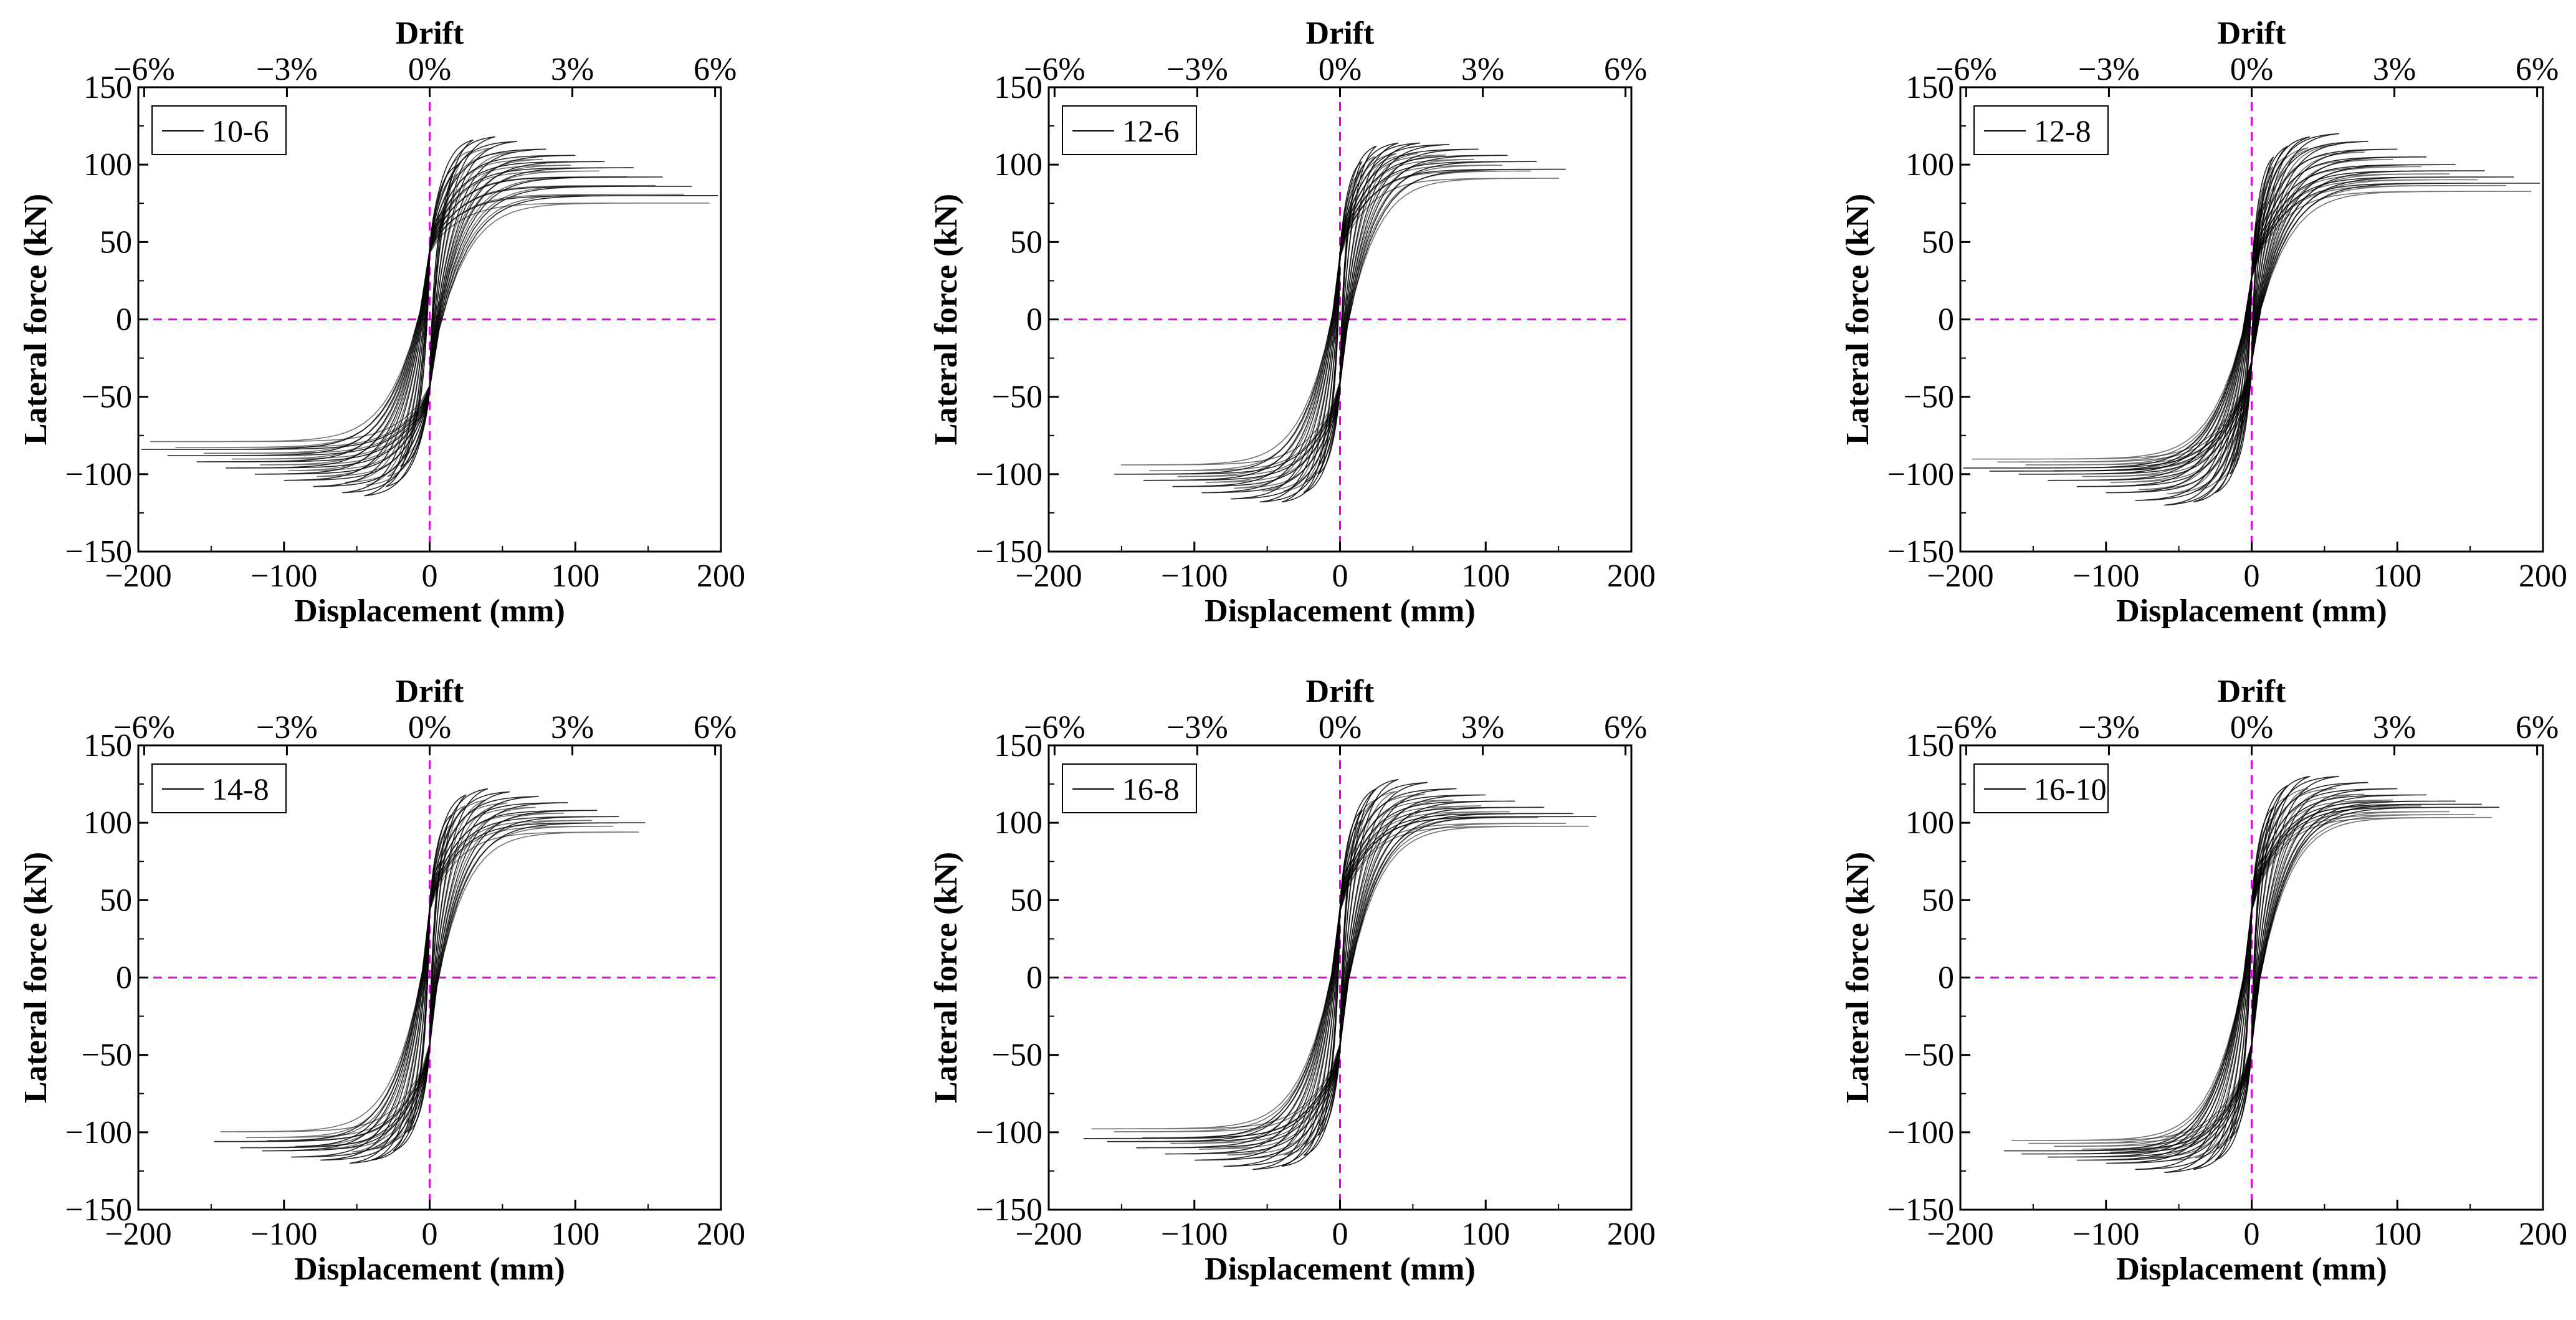  I want to click on legend-label: 12-8, so click(2062, 130).